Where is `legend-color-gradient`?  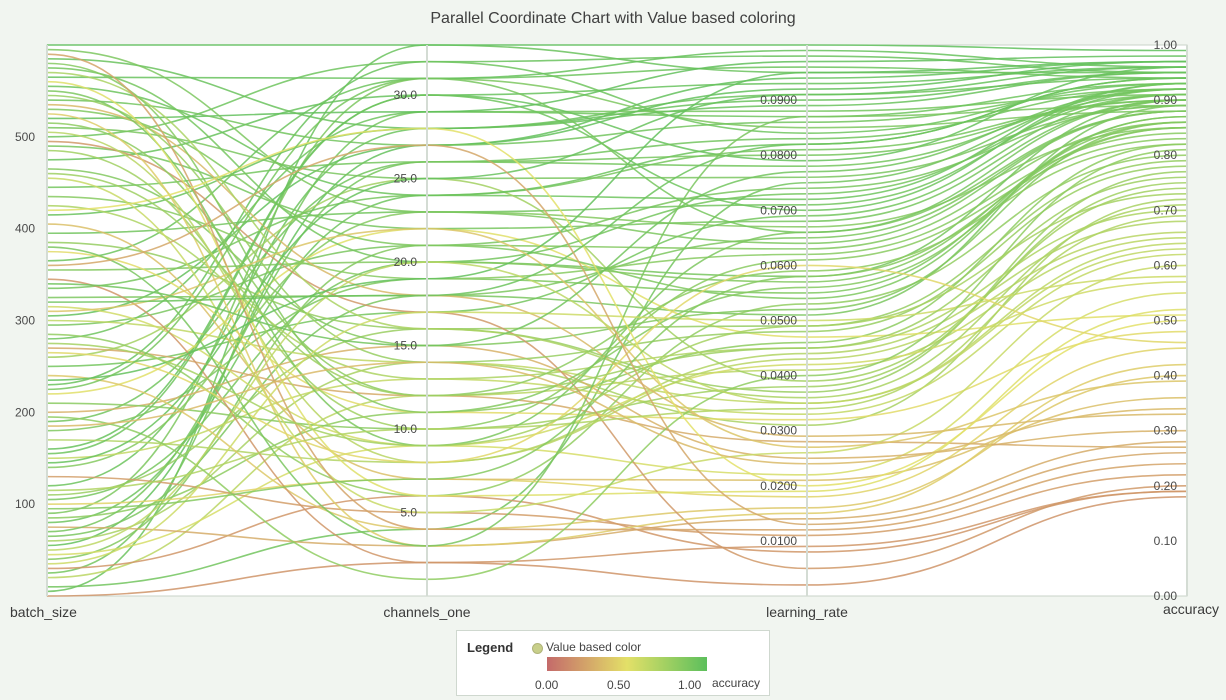 legend-color-gradient is located at coordinates (627, 664).